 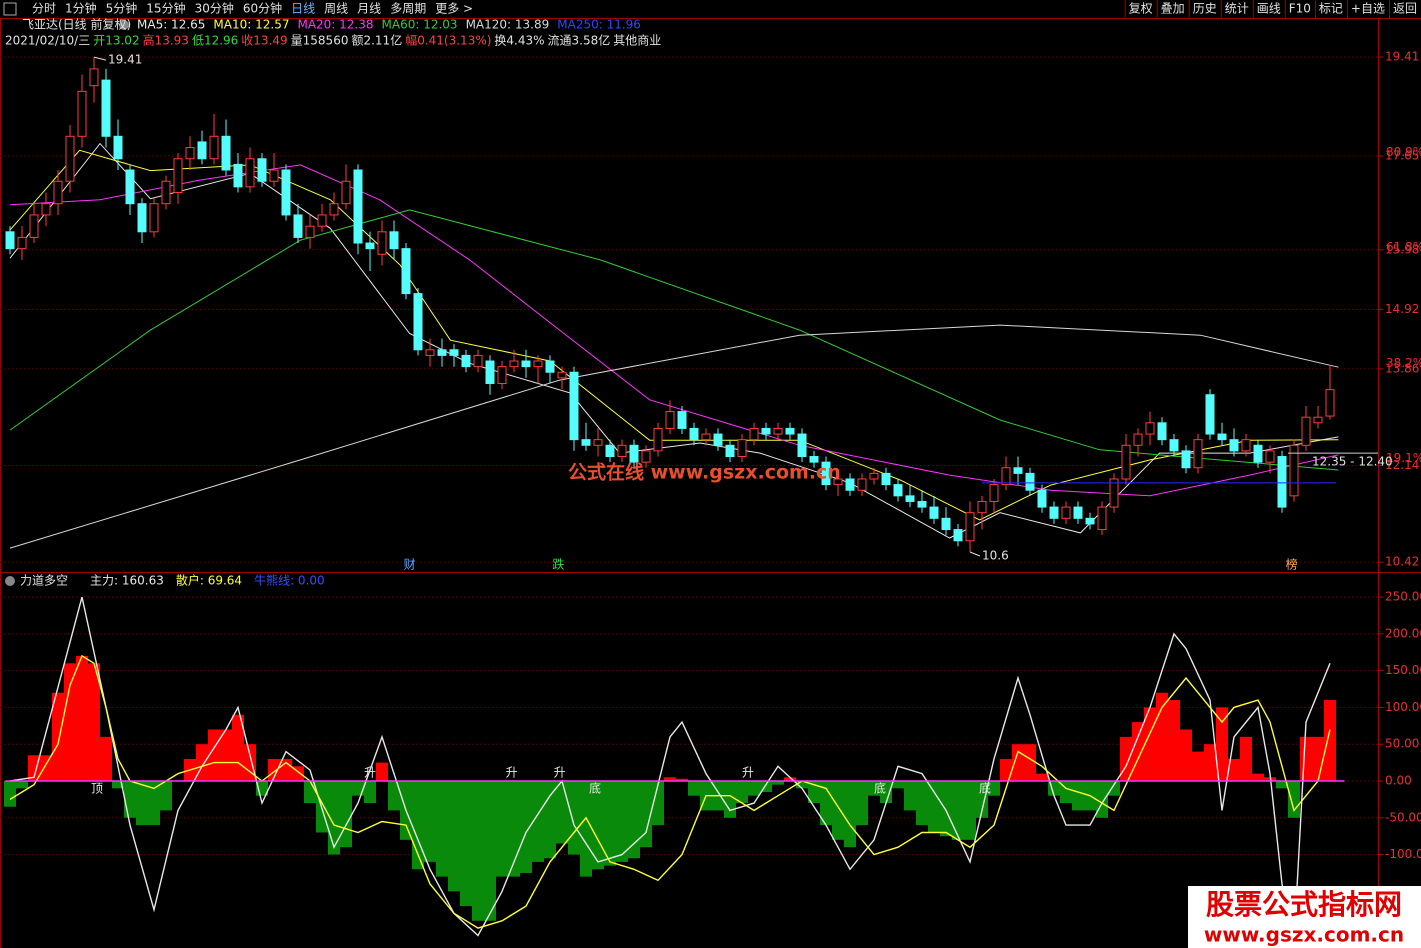 I want to click on indicator-icon, so click(x=10, y=581).